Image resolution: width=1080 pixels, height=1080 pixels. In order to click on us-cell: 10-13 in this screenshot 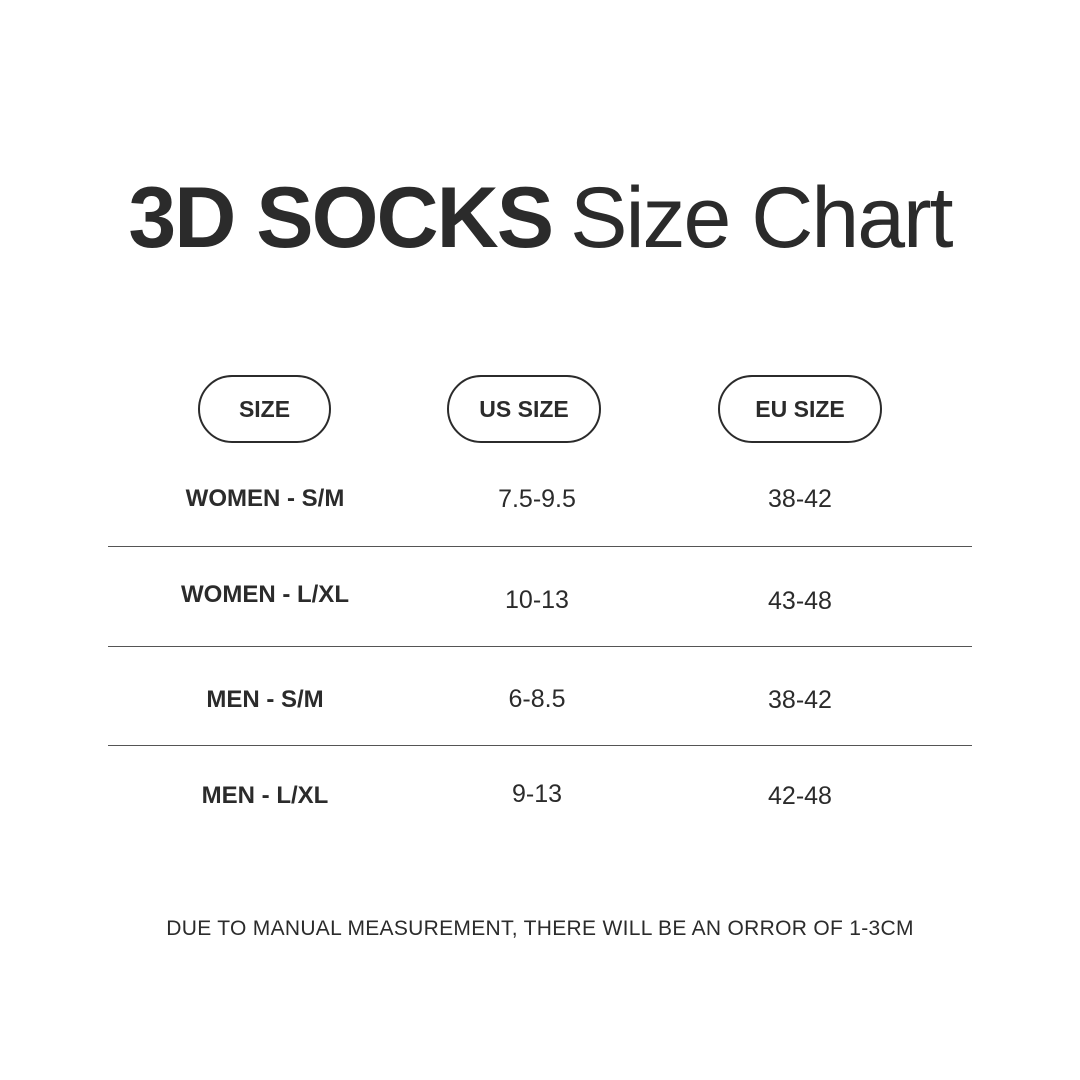, I will do `click(537, 600)`.